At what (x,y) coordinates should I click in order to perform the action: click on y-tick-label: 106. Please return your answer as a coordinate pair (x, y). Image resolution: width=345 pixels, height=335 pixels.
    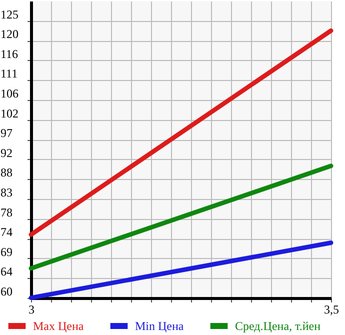
    Looking at the image, I should click on (9, 93).